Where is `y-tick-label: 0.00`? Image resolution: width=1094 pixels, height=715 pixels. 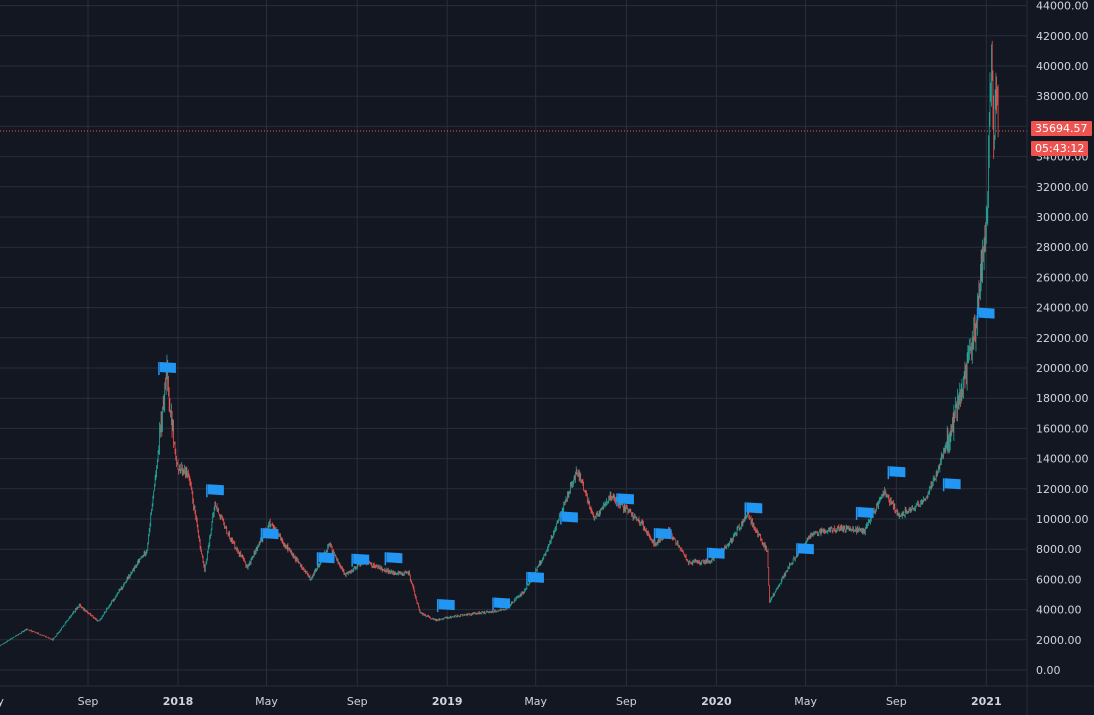 y-tick-label: 0.00 is located at coordinates (1048, 670).